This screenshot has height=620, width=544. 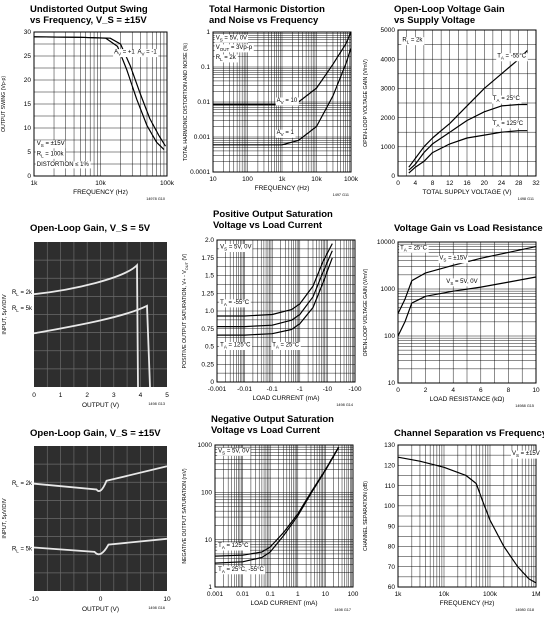 What do you see at coordinates (89, 9) in the screenshot?
I see `chart-title-line: Undistorted Output Swing` at bounding box center [89, 9].